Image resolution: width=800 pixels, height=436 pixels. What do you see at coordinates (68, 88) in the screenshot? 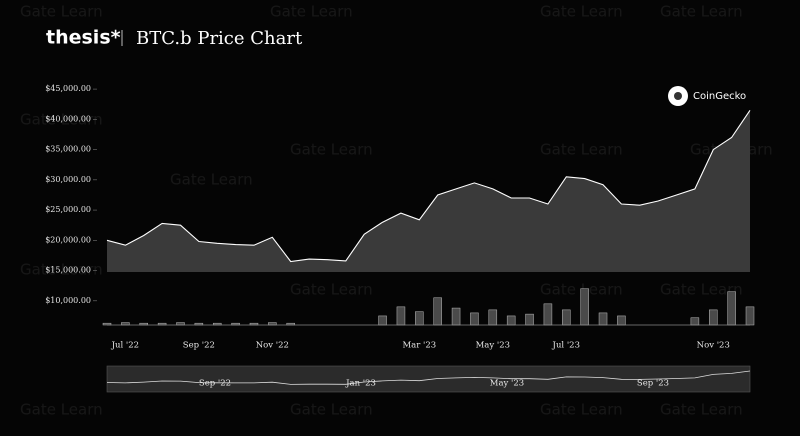
I see `y-tick-label: $45,000.00` at bounding box center [68, 88].